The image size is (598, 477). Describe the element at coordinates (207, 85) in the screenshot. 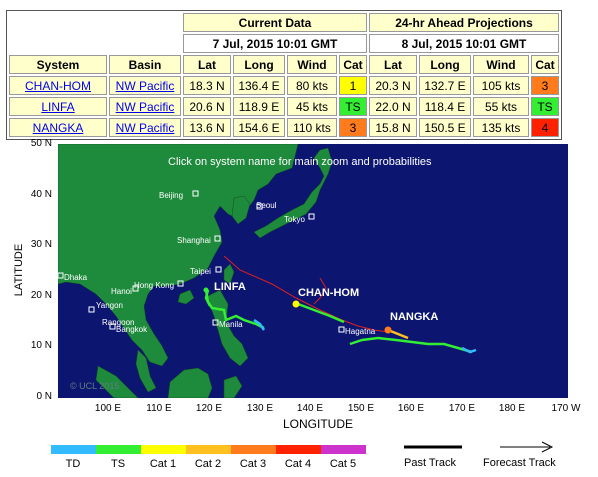

I see `lat-cell: 18.3 N` at that location.